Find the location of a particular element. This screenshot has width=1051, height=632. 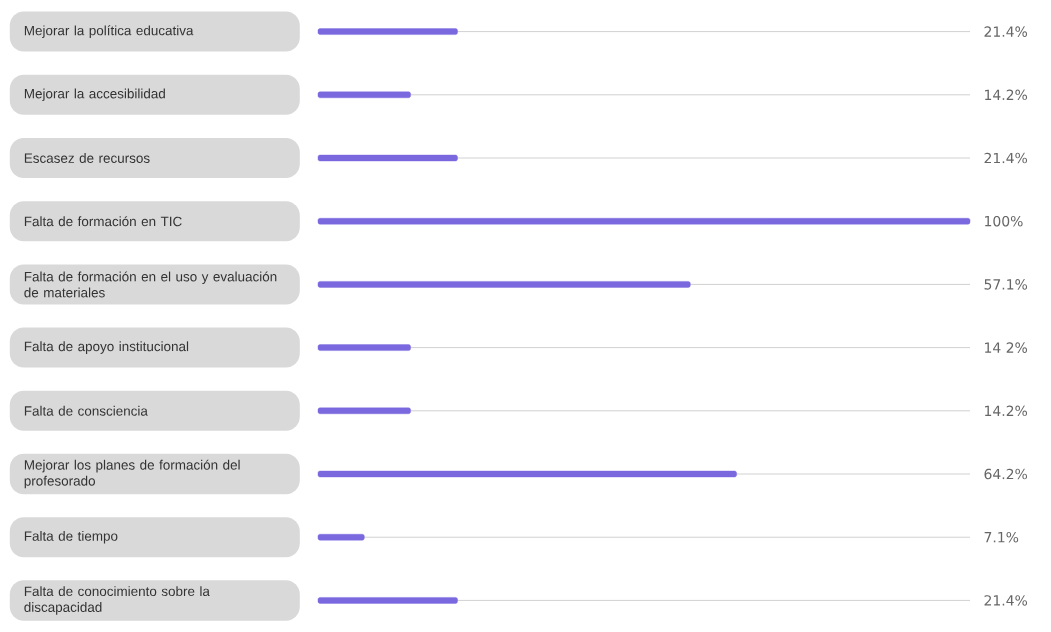

y-tick-label: Falta de apoyo institucional is located at coordinates (106, 347).